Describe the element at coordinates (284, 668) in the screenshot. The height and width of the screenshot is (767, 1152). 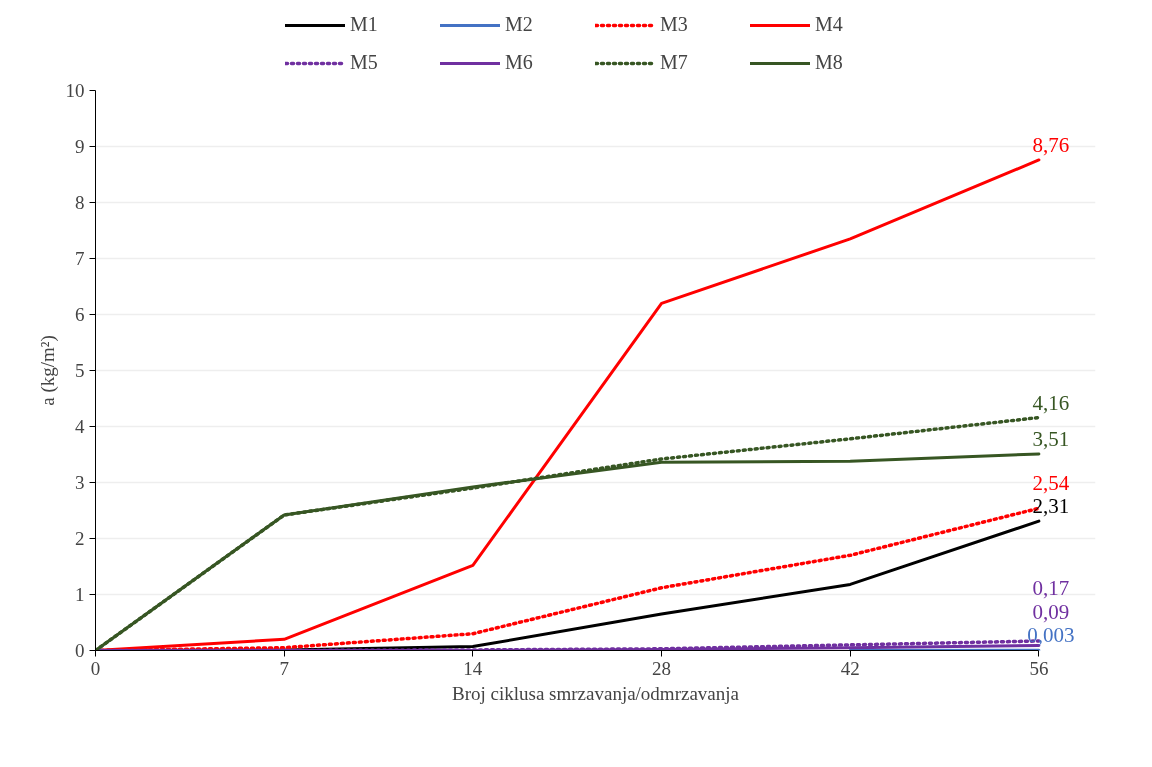
I see `x-tick-label: 7` at that location.